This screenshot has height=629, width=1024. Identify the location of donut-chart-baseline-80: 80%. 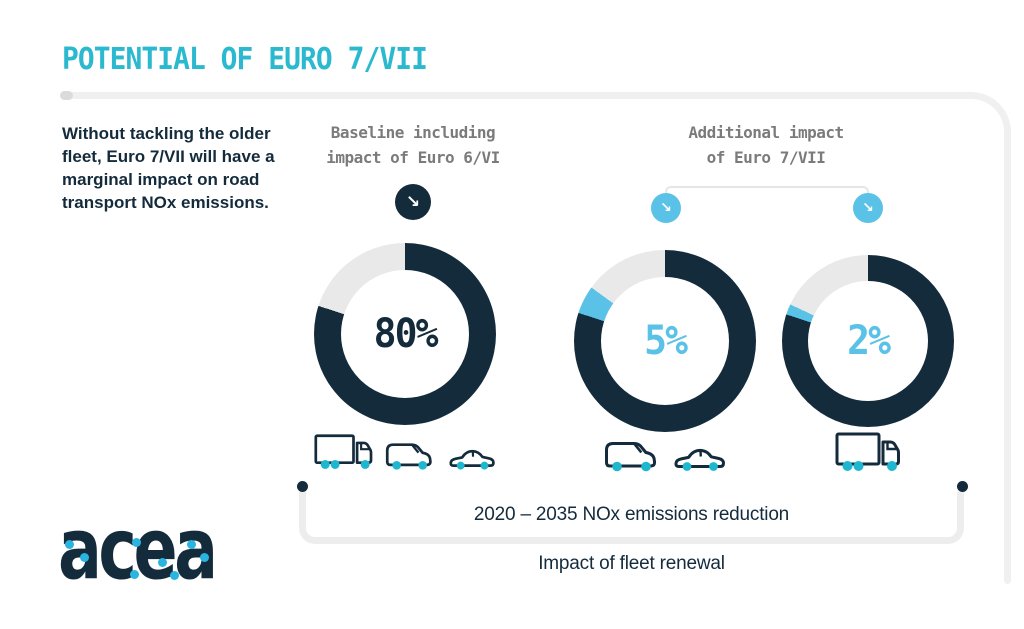
(405, 334).